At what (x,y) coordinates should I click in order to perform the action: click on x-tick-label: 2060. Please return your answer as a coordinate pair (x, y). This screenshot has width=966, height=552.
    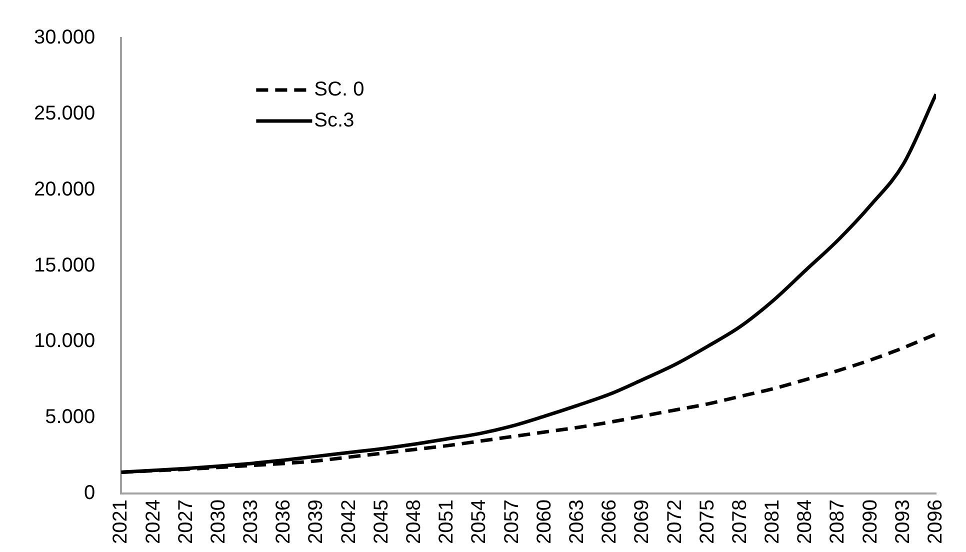
    Looking at the image, I should click on (544, 522).